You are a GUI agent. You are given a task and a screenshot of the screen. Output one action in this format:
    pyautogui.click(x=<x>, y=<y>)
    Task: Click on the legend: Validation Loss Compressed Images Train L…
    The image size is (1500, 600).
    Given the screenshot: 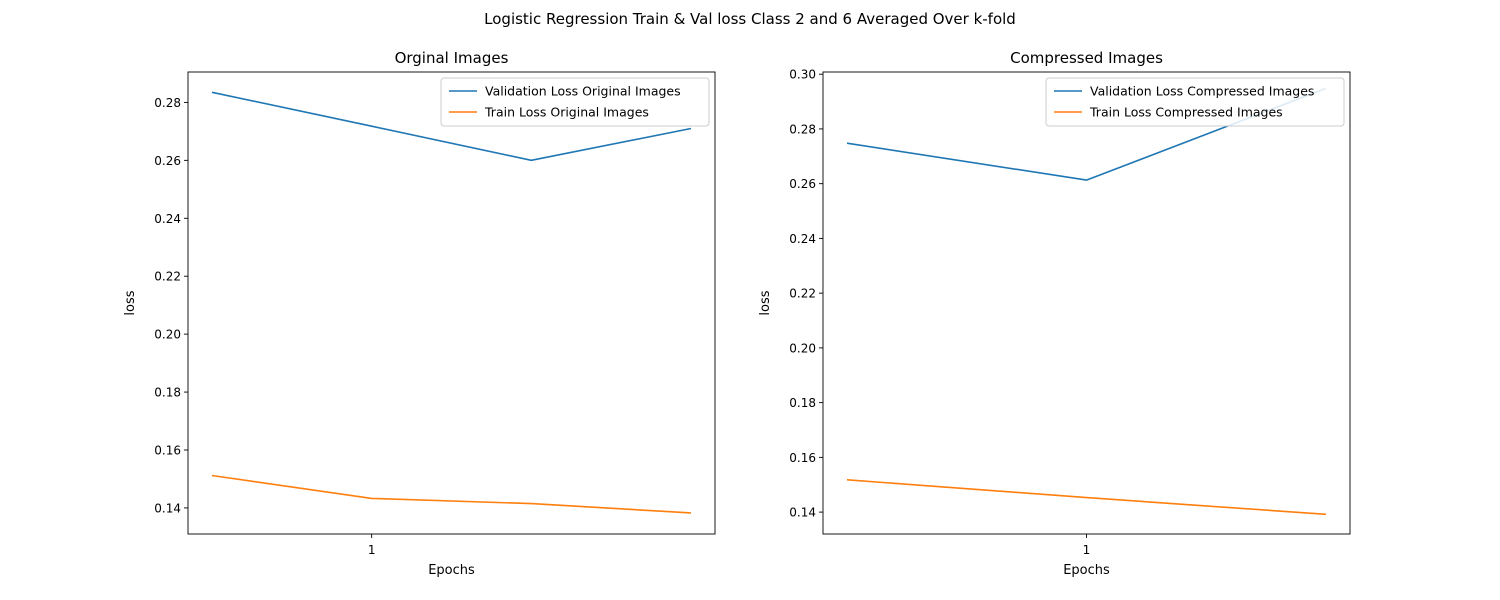 What is the action you would take?
    pyautogui.click(x=1195, y=102)
    